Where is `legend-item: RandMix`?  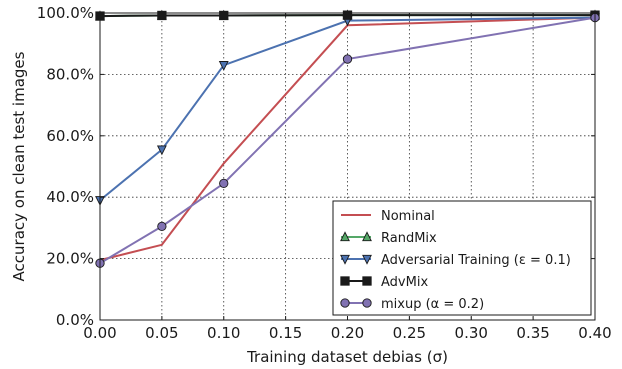
legend-item: RandMix is located at coordinates (388, 238).